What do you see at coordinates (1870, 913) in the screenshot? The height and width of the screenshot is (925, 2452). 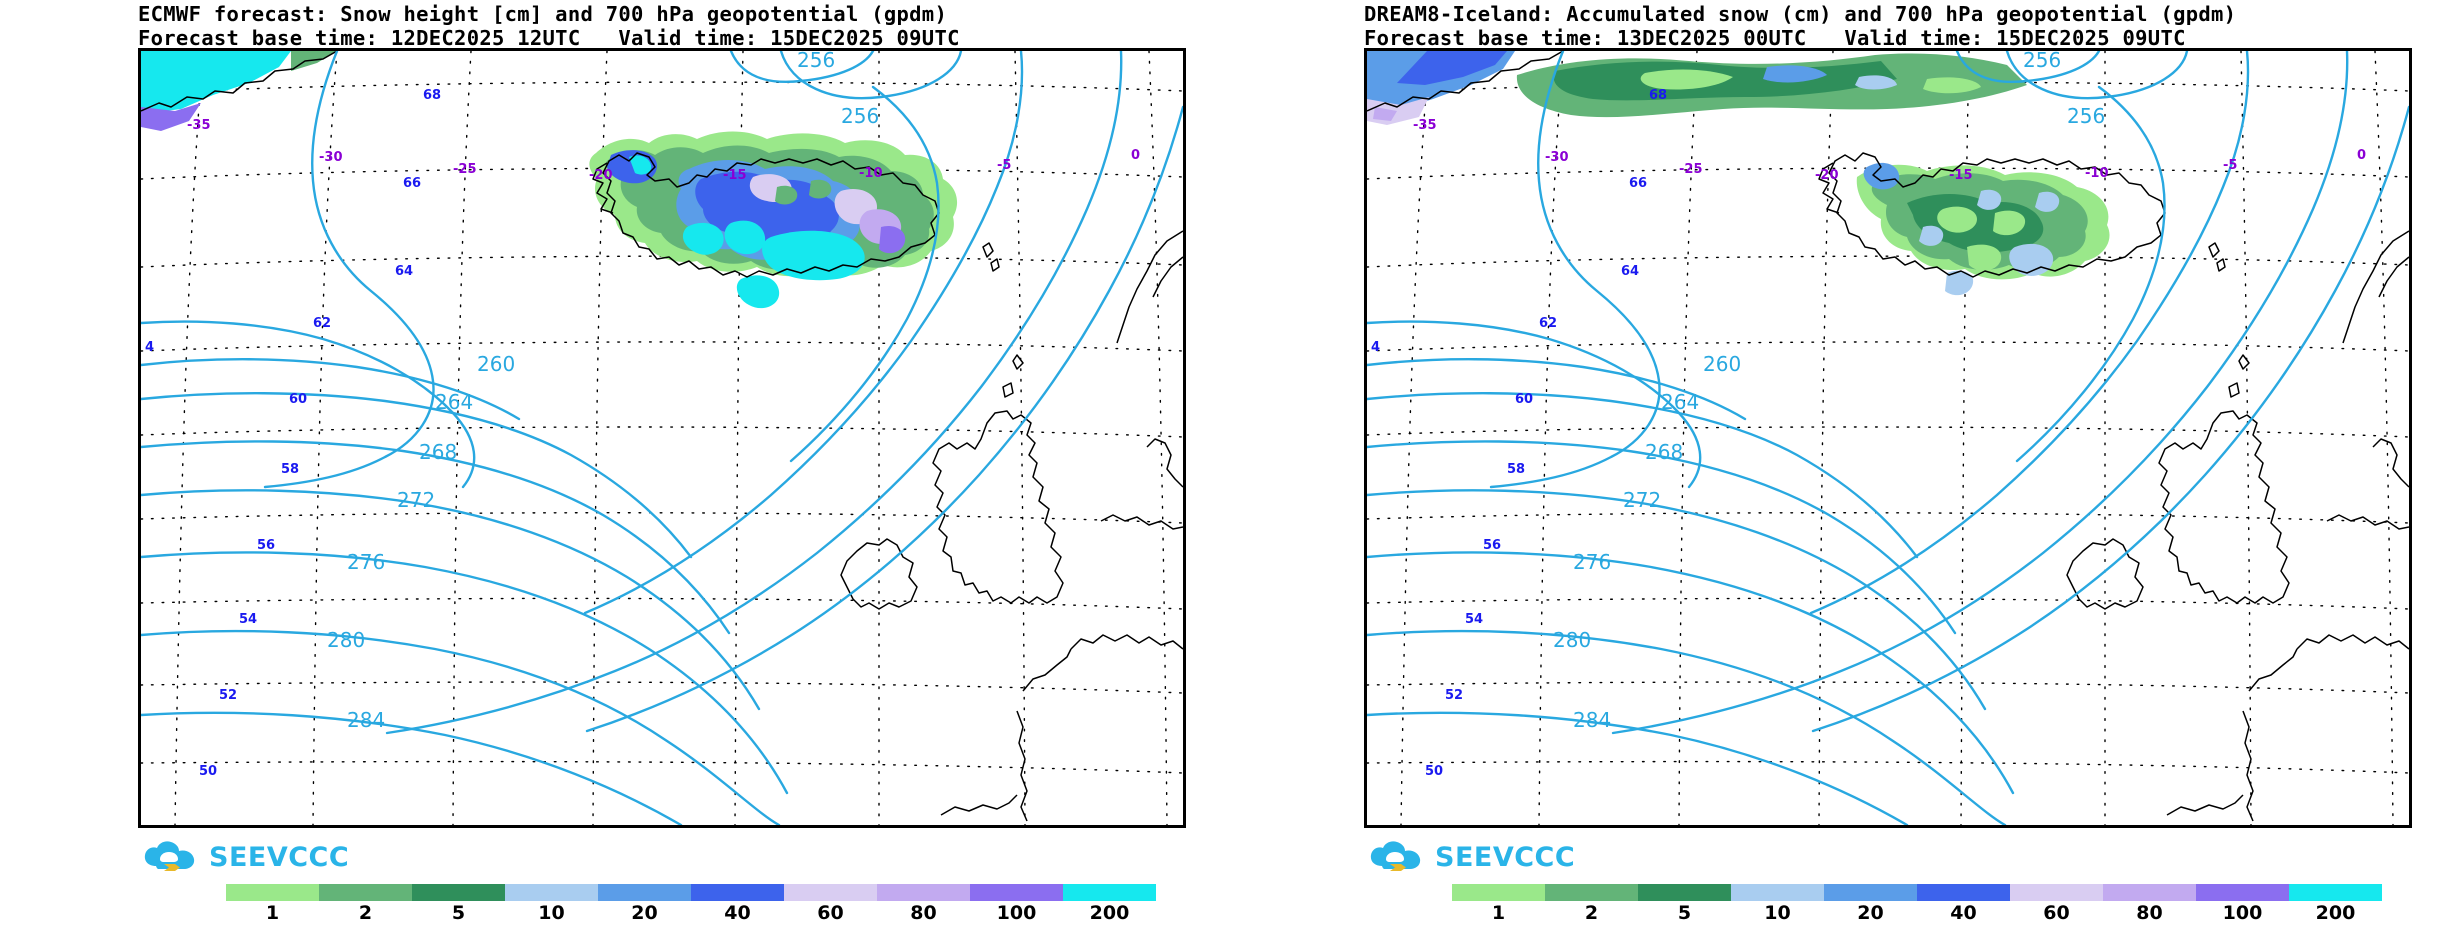 I see `colorbar-tick: 20` at bounding box center [1870, 913].